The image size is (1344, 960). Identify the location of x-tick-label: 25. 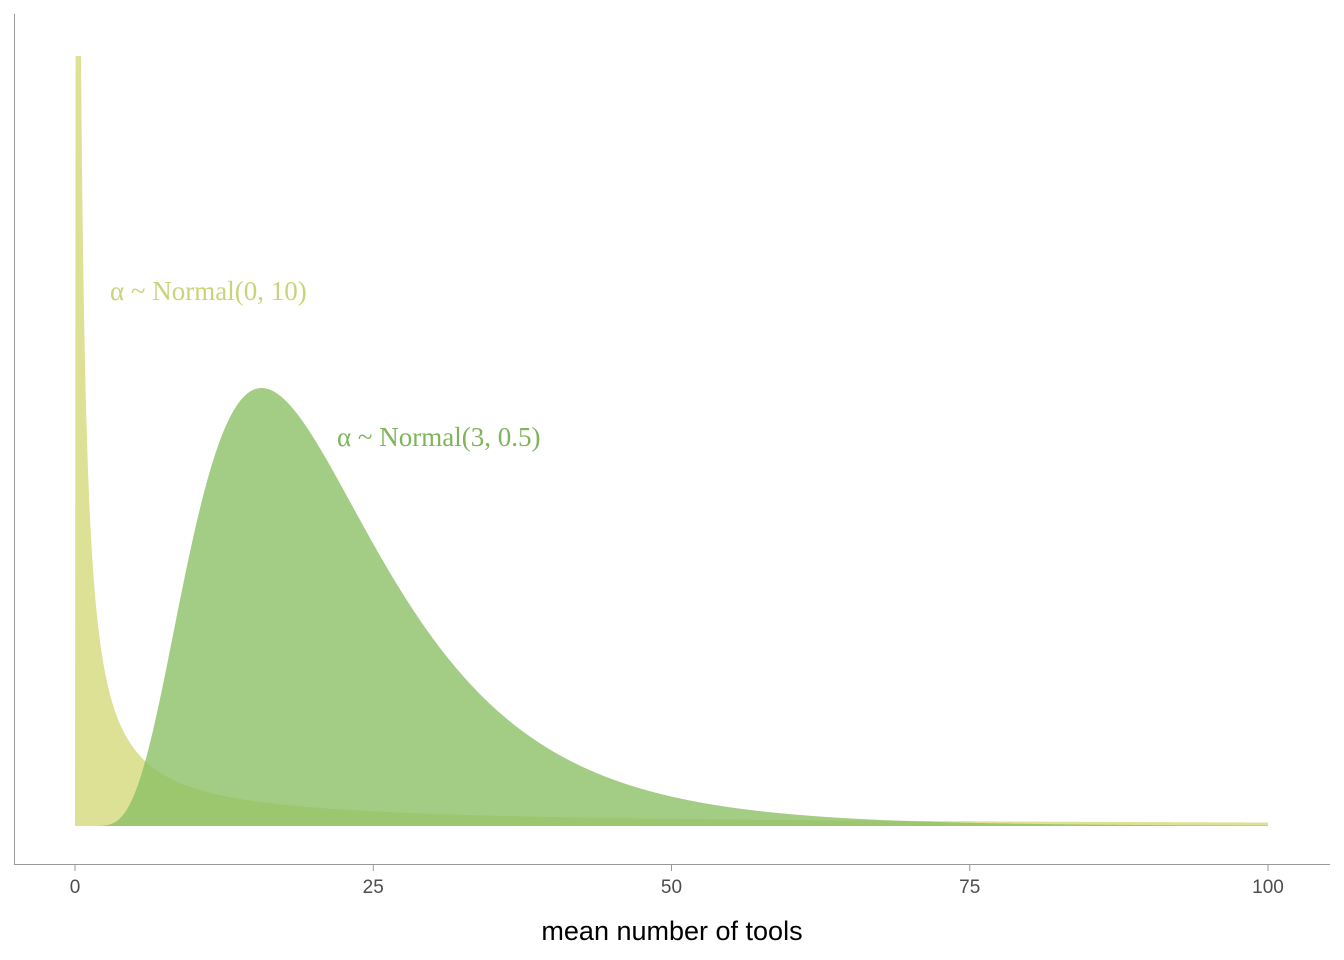
(373, 887).